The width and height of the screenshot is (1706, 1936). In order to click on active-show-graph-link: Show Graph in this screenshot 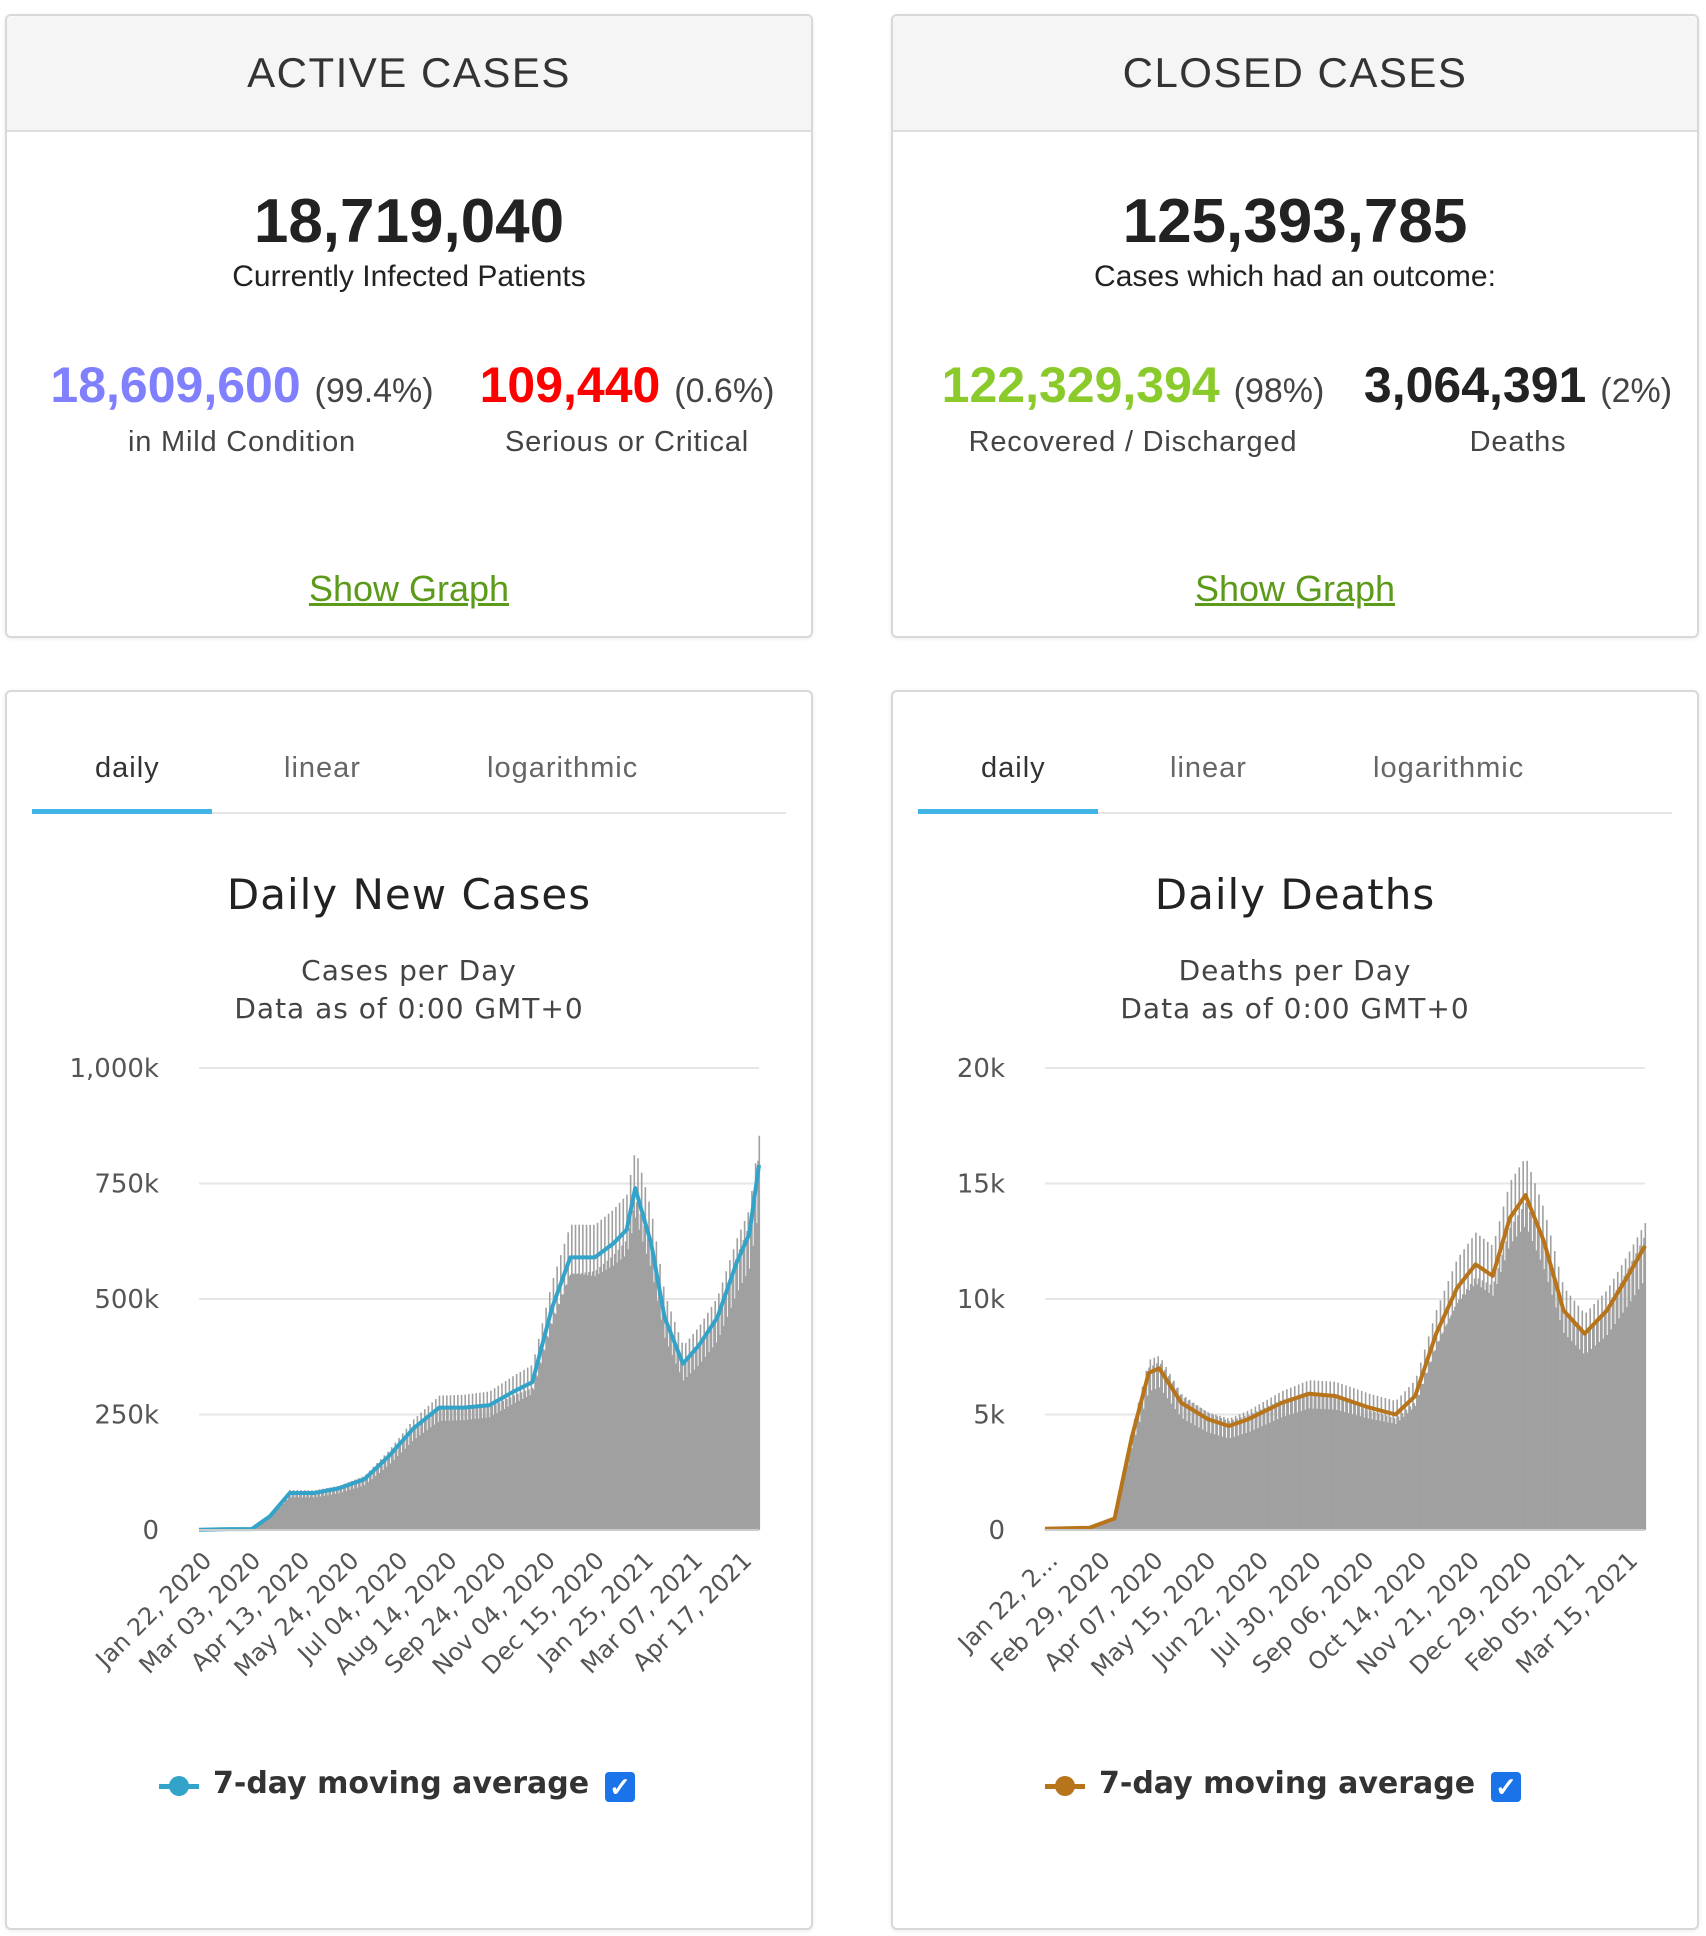, I will do `click(409, 588)`.